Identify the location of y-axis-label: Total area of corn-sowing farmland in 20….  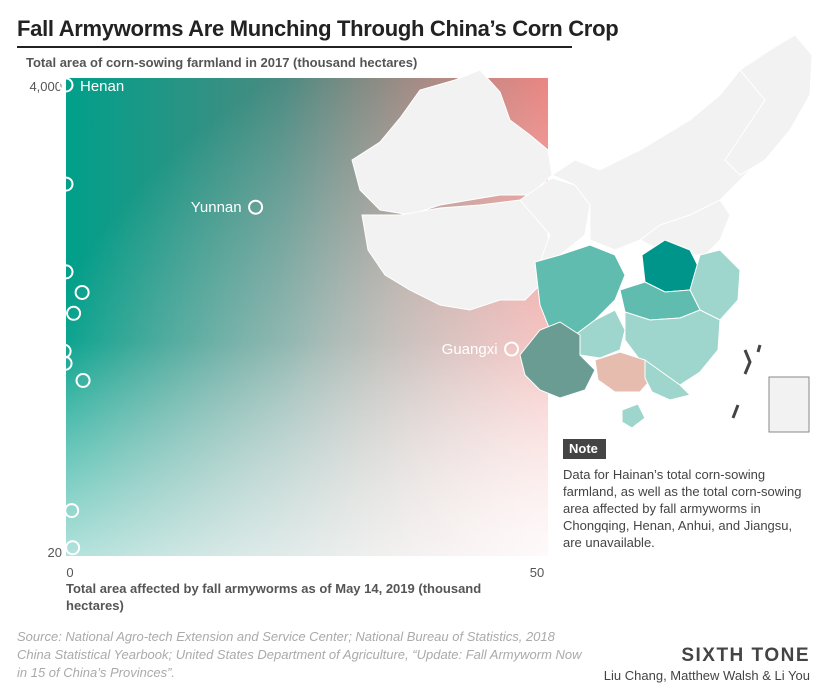
(222, 62).